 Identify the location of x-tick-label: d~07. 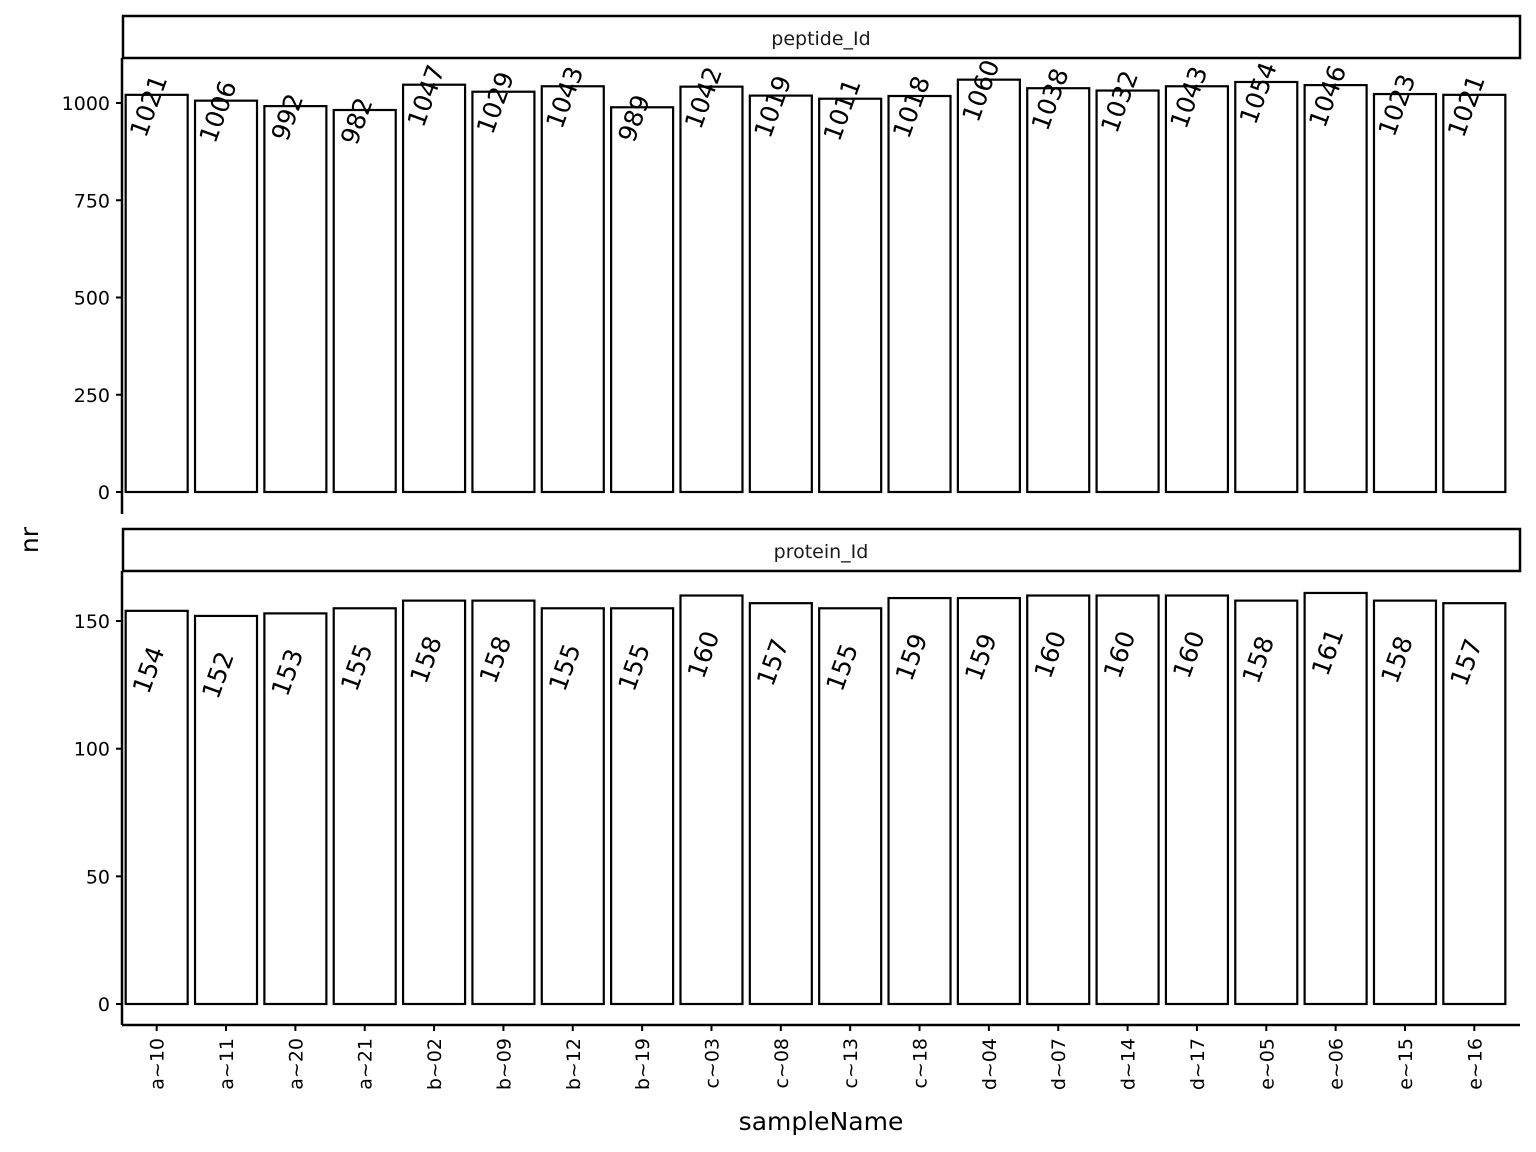
(1059, 1064).